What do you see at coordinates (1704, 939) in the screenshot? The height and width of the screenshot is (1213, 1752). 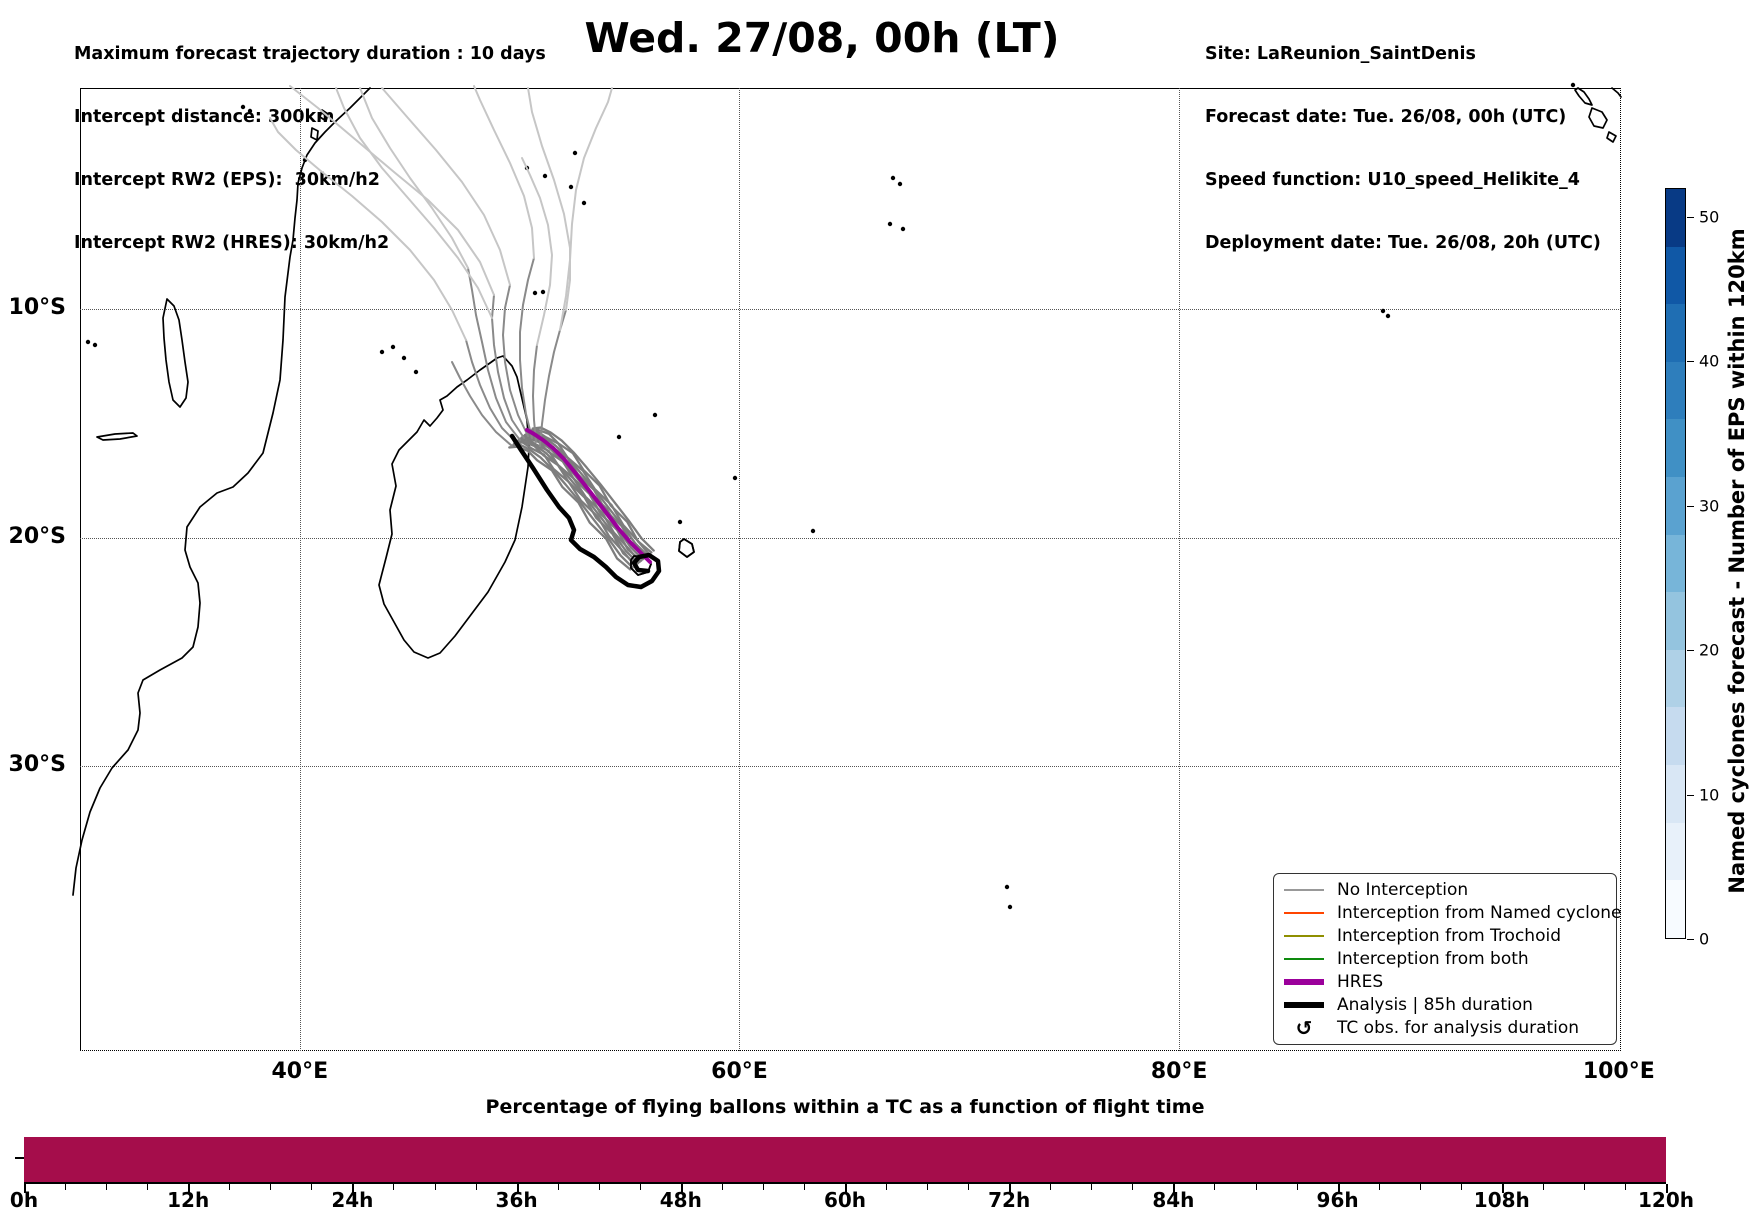 I see `colorbar-tick-label: 0` at bounding box center [1704, 939].